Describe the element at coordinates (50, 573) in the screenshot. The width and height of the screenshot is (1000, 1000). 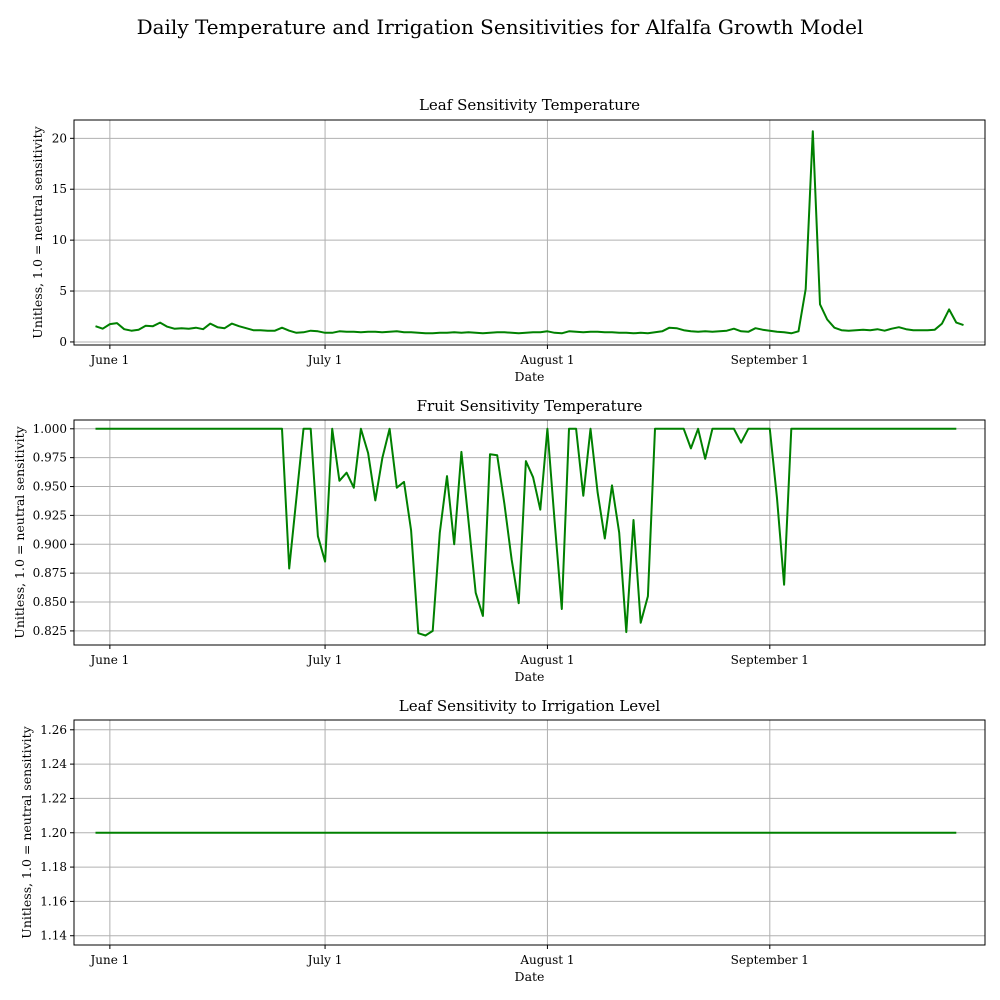
I see `y-tick-label: 0.875` at that location.